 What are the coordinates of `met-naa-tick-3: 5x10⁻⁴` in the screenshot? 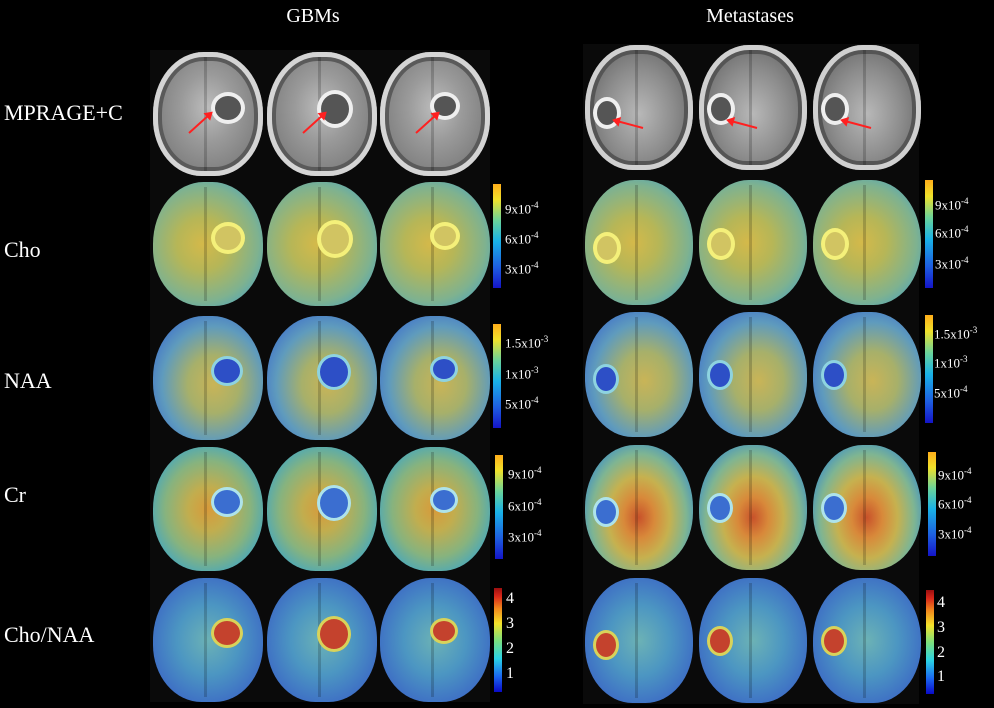 It's located at (951, 392).